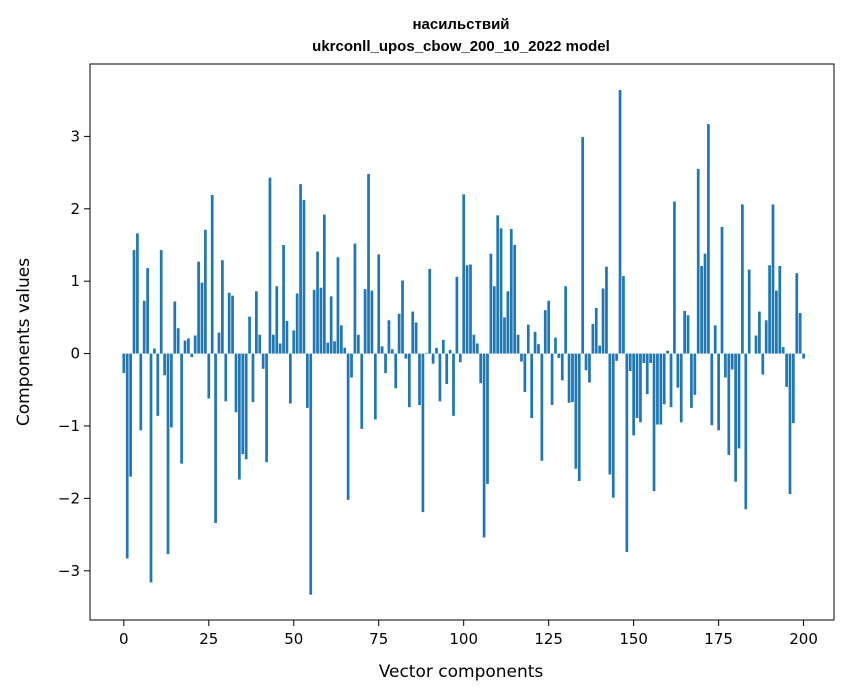  Describe the element at coordinates (208, 639) in the screenshot. I see `x-tick-label: 25` at that location.